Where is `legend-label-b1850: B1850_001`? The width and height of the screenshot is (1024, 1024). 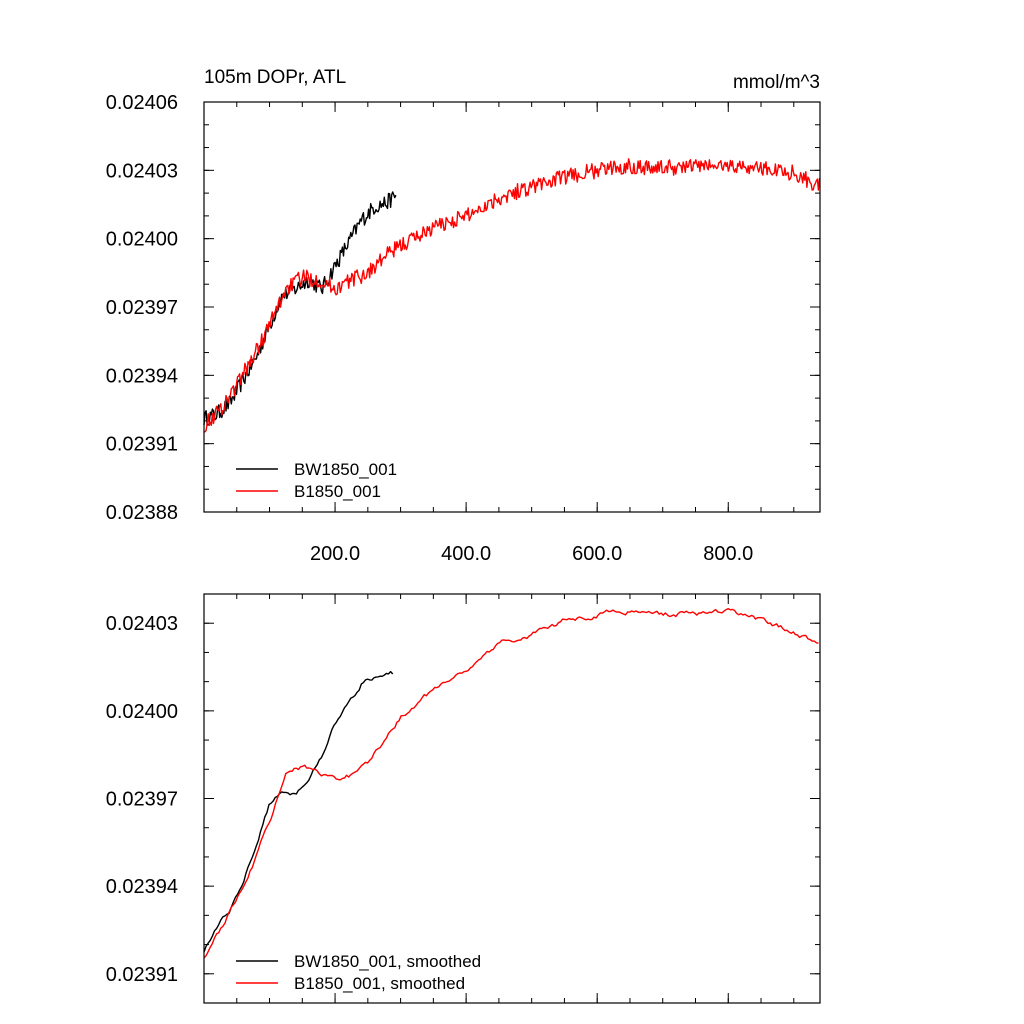 legend-label-b1850: B1850_001 is located at coordinates (337, 491).